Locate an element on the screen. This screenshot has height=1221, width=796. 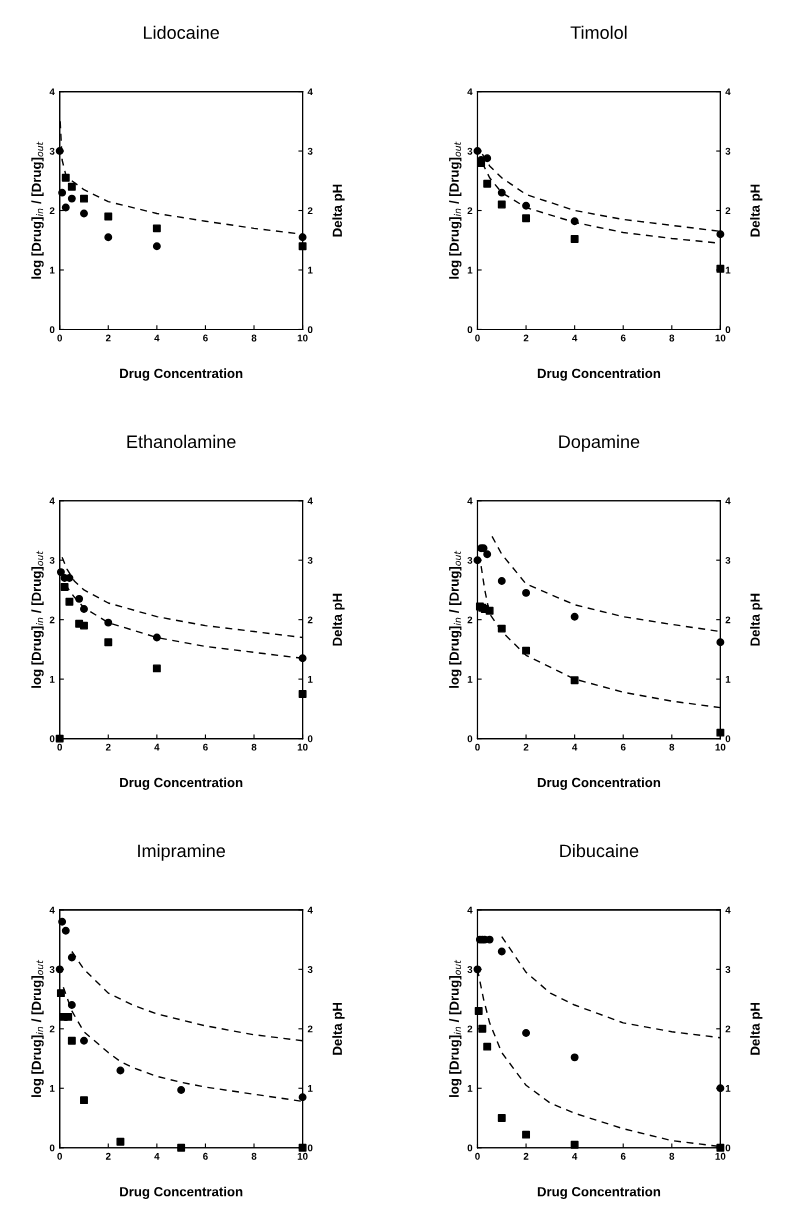
chart-title: Ethanolamine is located at coordinates (181, 441).